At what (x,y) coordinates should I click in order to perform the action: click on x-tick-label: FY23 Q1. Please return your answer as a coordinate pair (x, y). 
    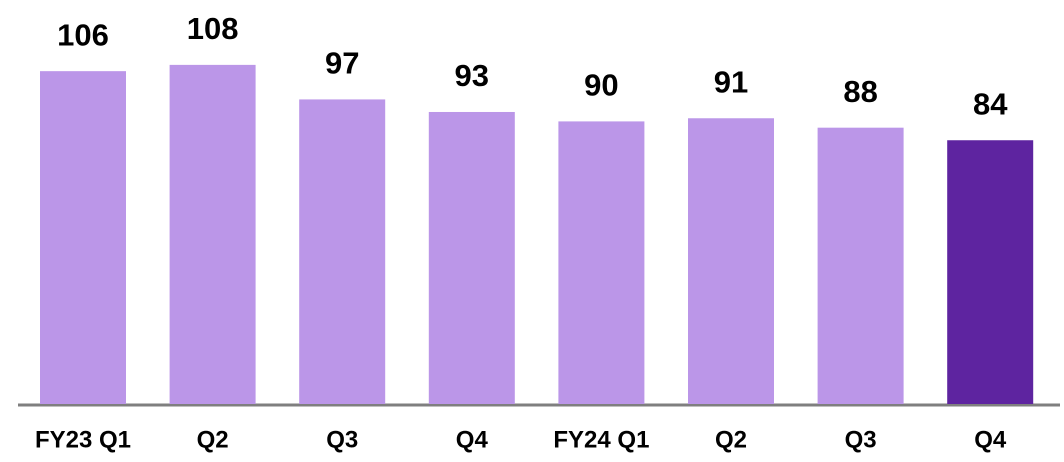
    Looking at the image, I should click on (83, 439).